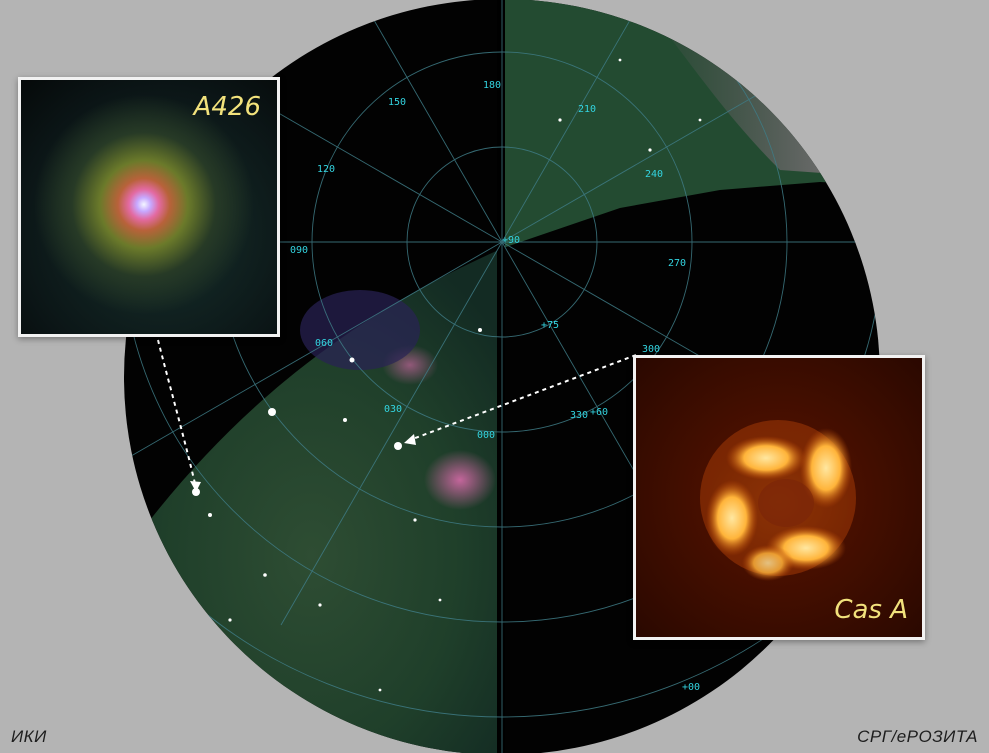 The height and width of the screenshot is (753, 989). I want to click on grid-label-150: 150, so click(397, 102).